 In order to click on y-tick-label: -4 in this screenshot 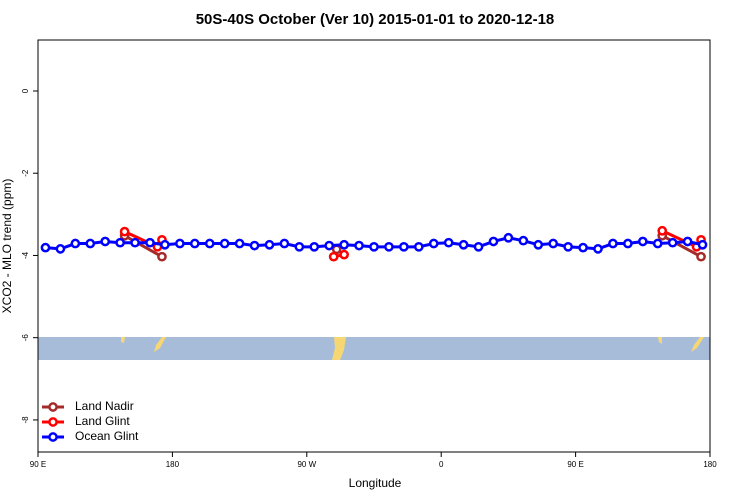, I will do `click(25, 255)`.